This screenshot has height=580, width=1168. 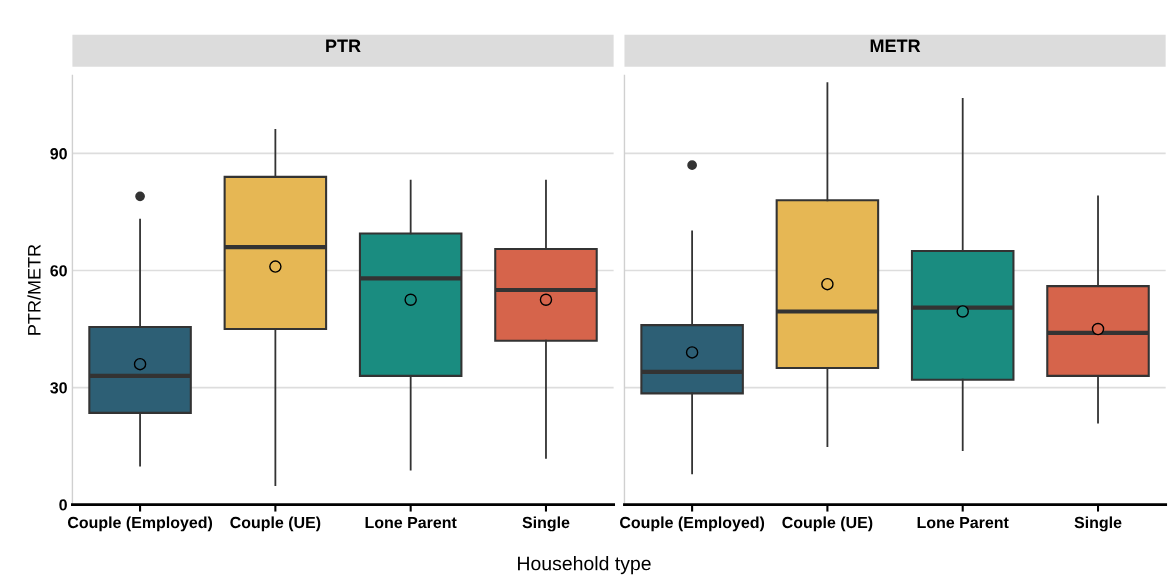 What do you see at coordinates (584, 565) in the screenshot?
I see `x-axis-title: Household type` at bounding box center [584, 565].